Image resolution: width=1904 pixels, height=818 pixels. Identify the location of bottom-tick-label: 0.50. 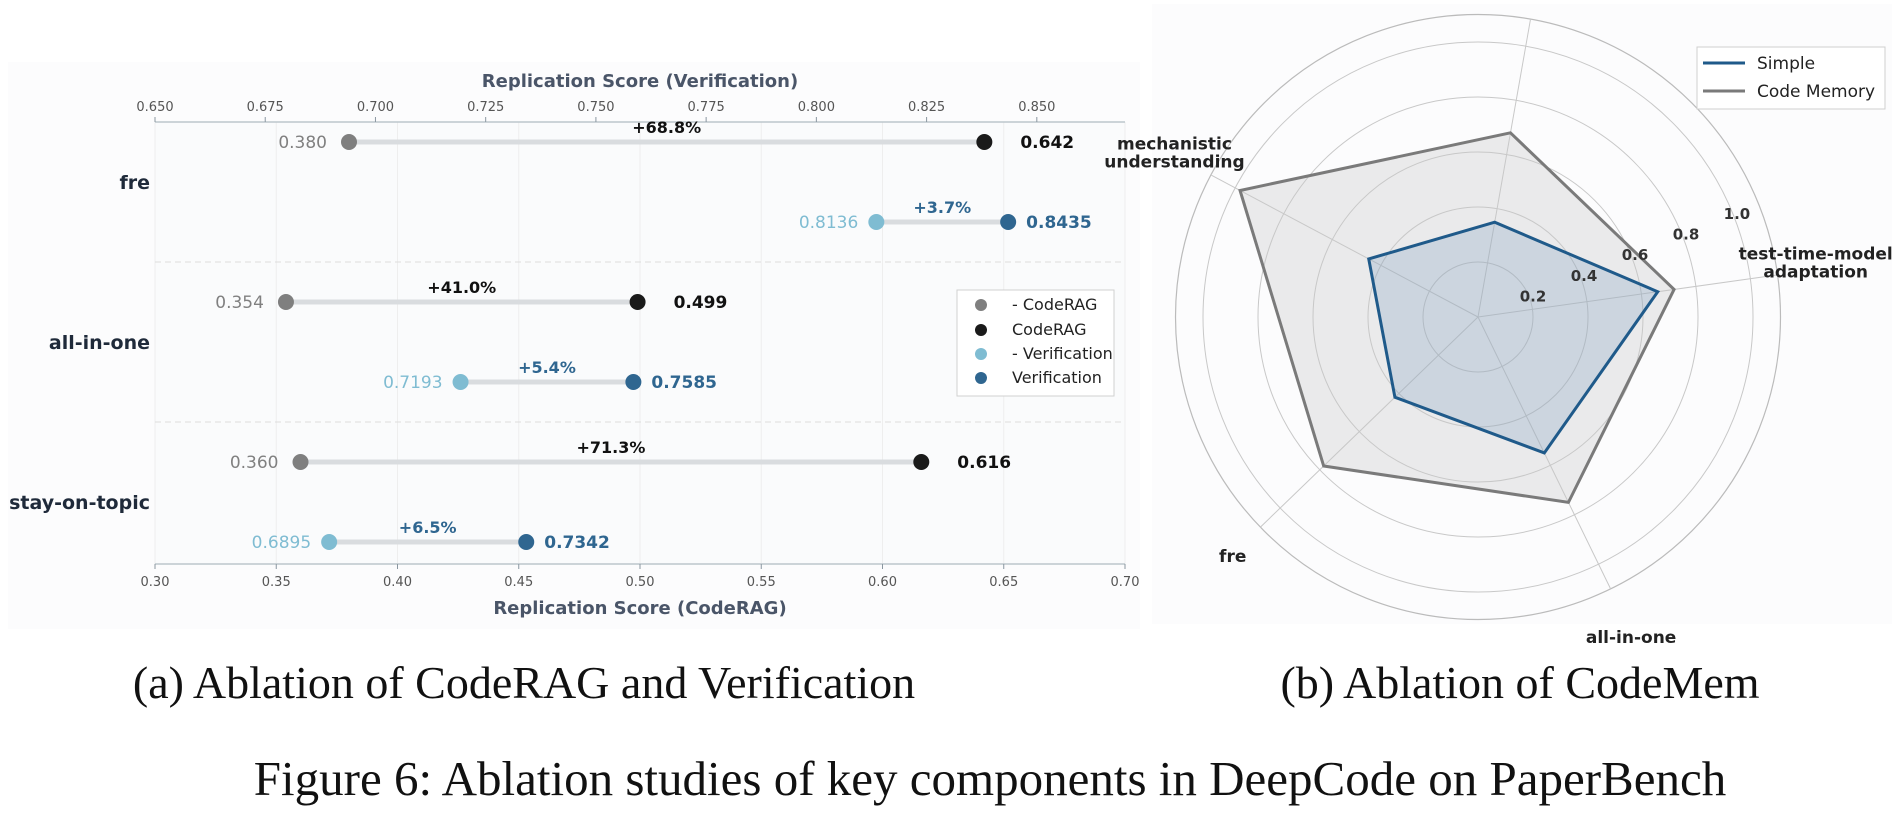
(640, 582).